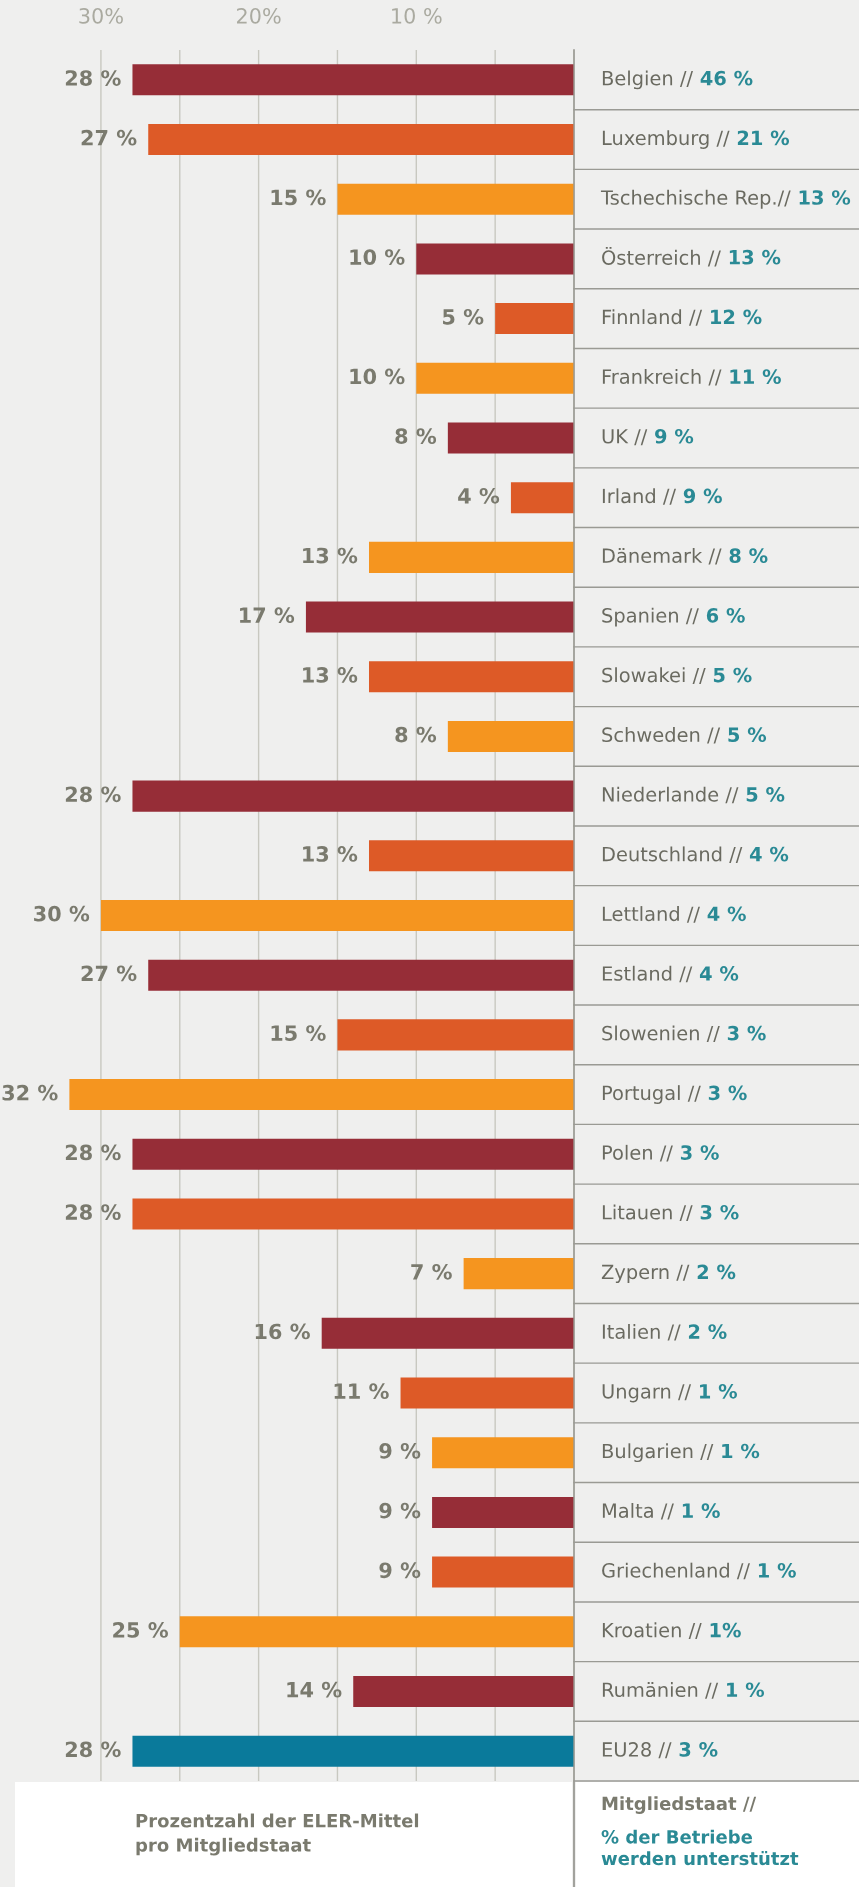  Describe the element at coordinates (677, 80) in the screenshot. I see `y-tick-label: Belgien // 46 %` at that location.